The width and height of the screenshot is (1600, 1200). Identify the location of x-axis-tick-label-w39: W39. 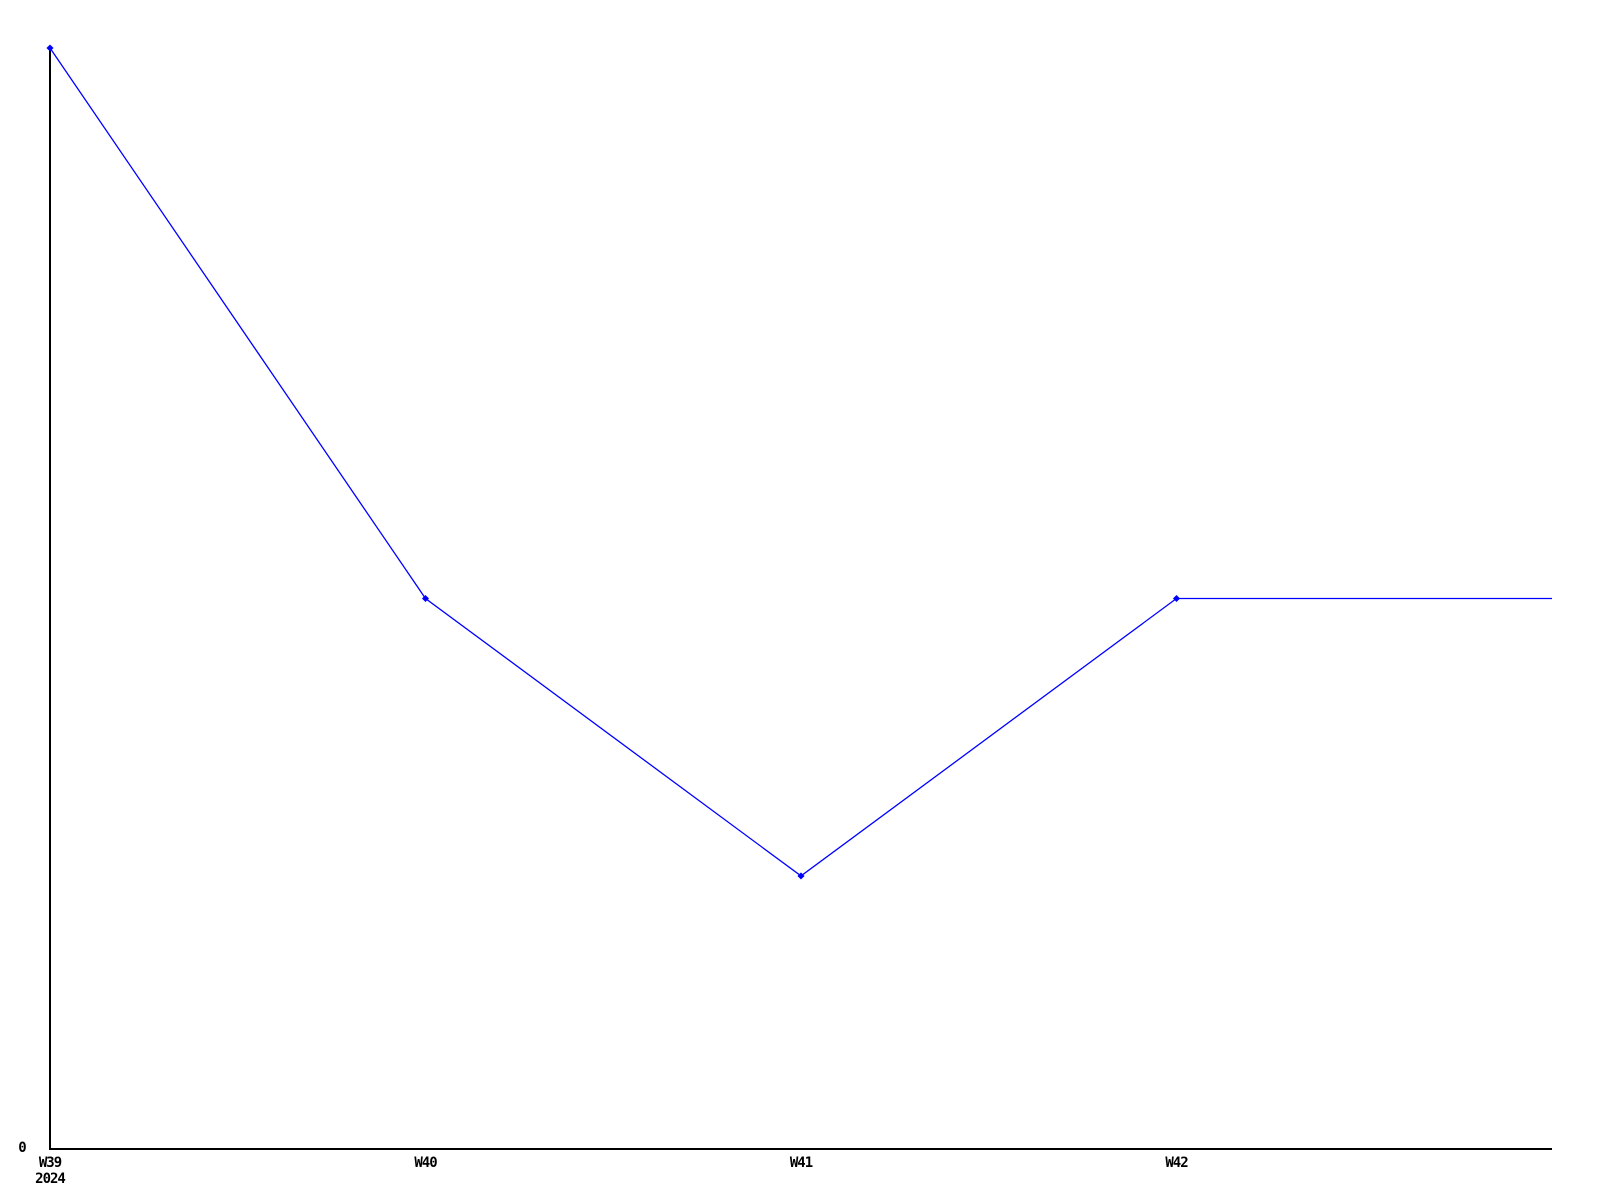
(50, 1163).